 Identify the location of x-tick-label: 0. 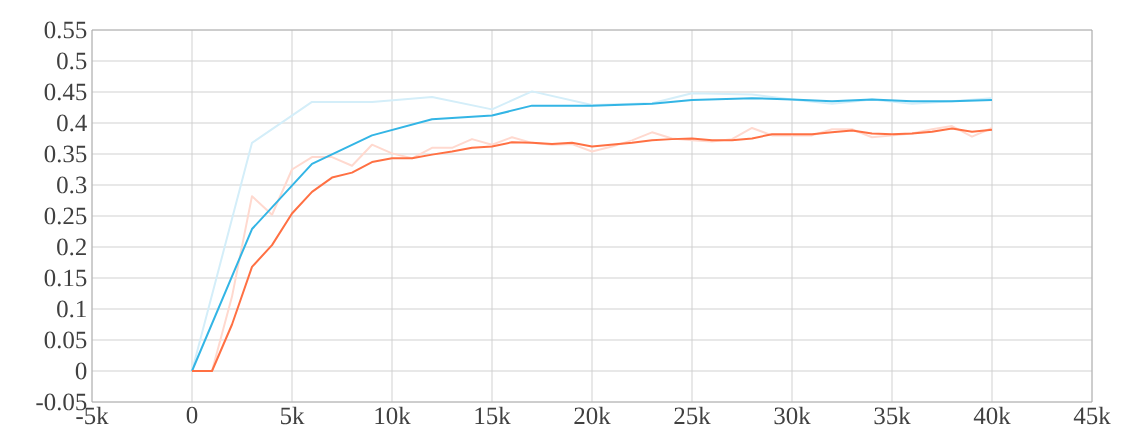
(192, 415).